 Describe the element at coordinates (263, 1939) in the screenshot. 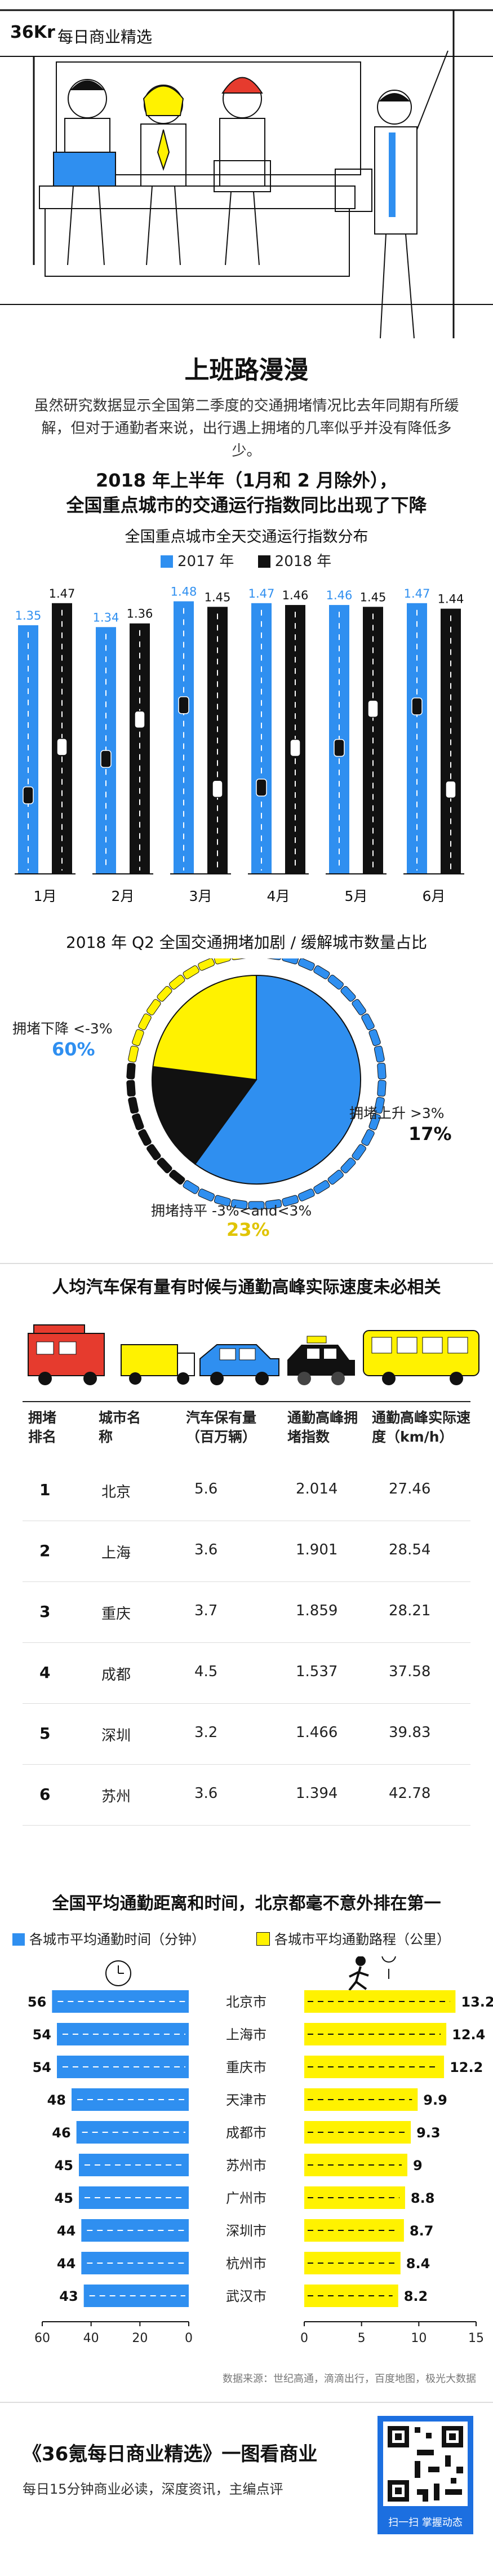

I see `legend-swatch-dist` at that location.